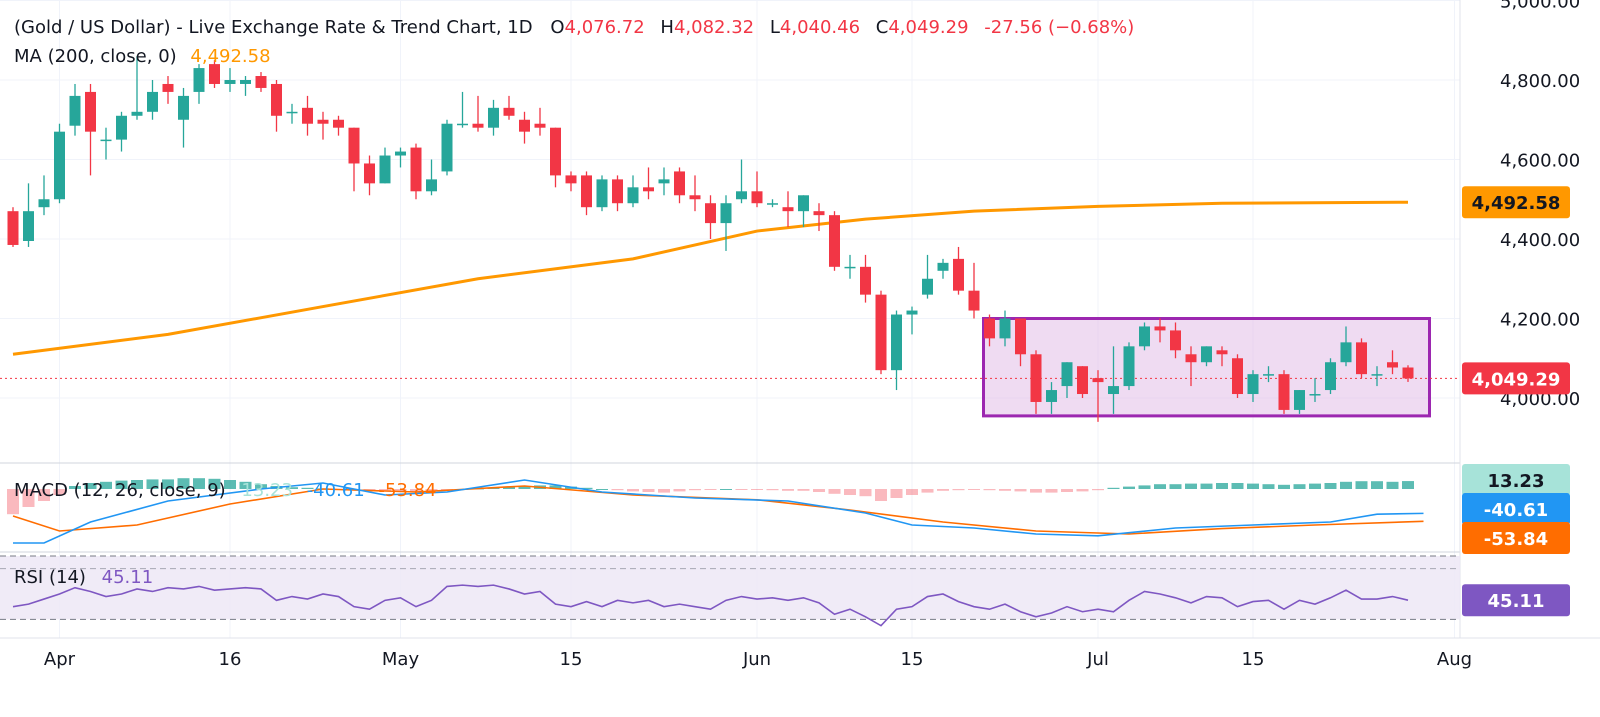  I want to click on price-tick-label: 4,400.00, so click(1540, 240).